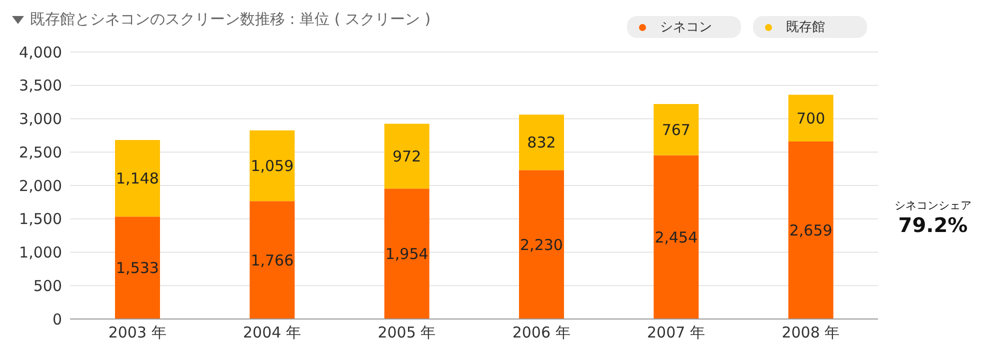 The image size is (1000, 350). What do you see at coordinates (686, 27) in the screenshot?
I see `legend-label: シネコン` at bounding box center [686, 27].